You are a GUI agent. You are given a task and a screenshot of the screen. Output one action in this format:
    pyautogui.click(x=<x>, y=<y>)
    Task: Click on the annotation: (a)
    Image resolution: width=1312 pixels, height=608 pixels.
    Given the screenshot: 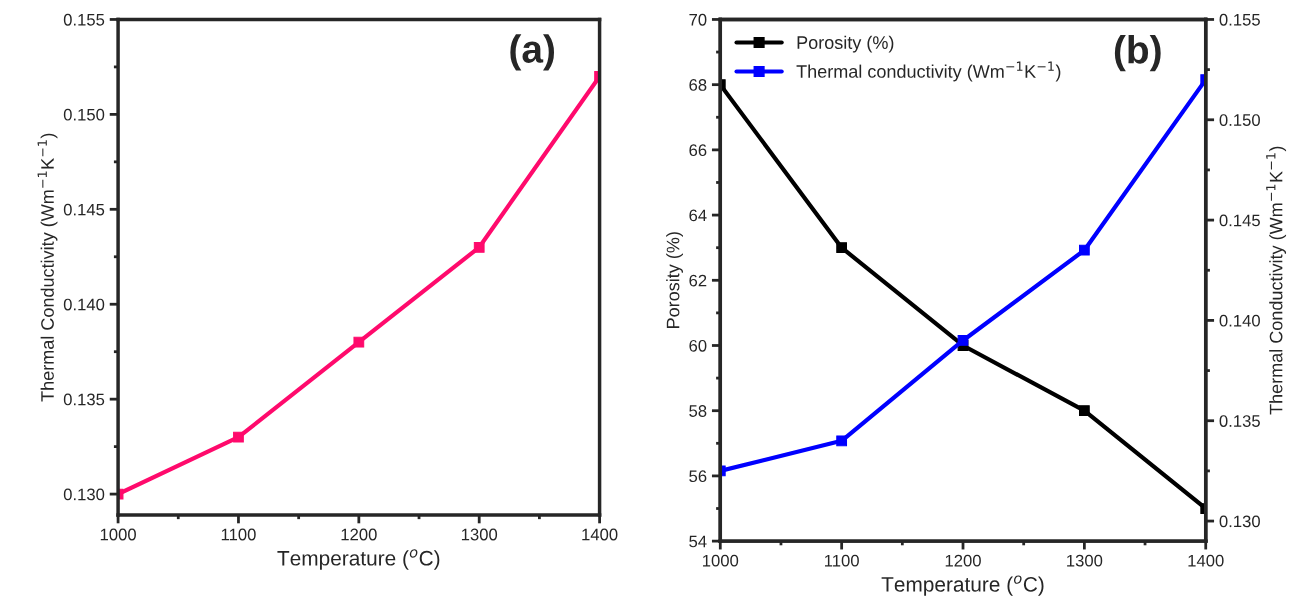 What is the action you would take?
    pyautogui.click(x=532, y=52)
    